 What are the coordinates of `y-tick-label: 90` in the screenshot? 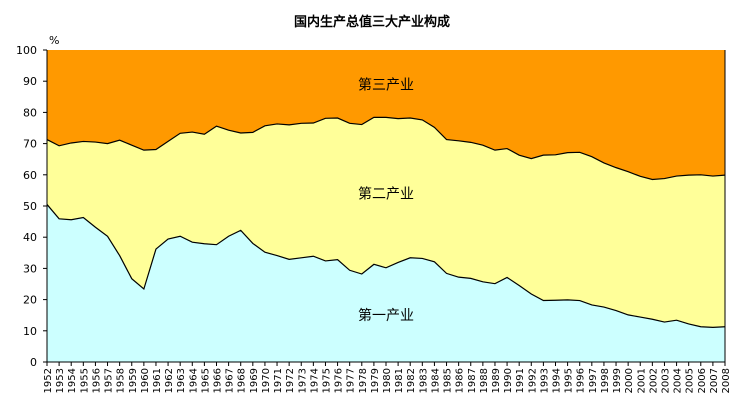 It's located at (30, 81).